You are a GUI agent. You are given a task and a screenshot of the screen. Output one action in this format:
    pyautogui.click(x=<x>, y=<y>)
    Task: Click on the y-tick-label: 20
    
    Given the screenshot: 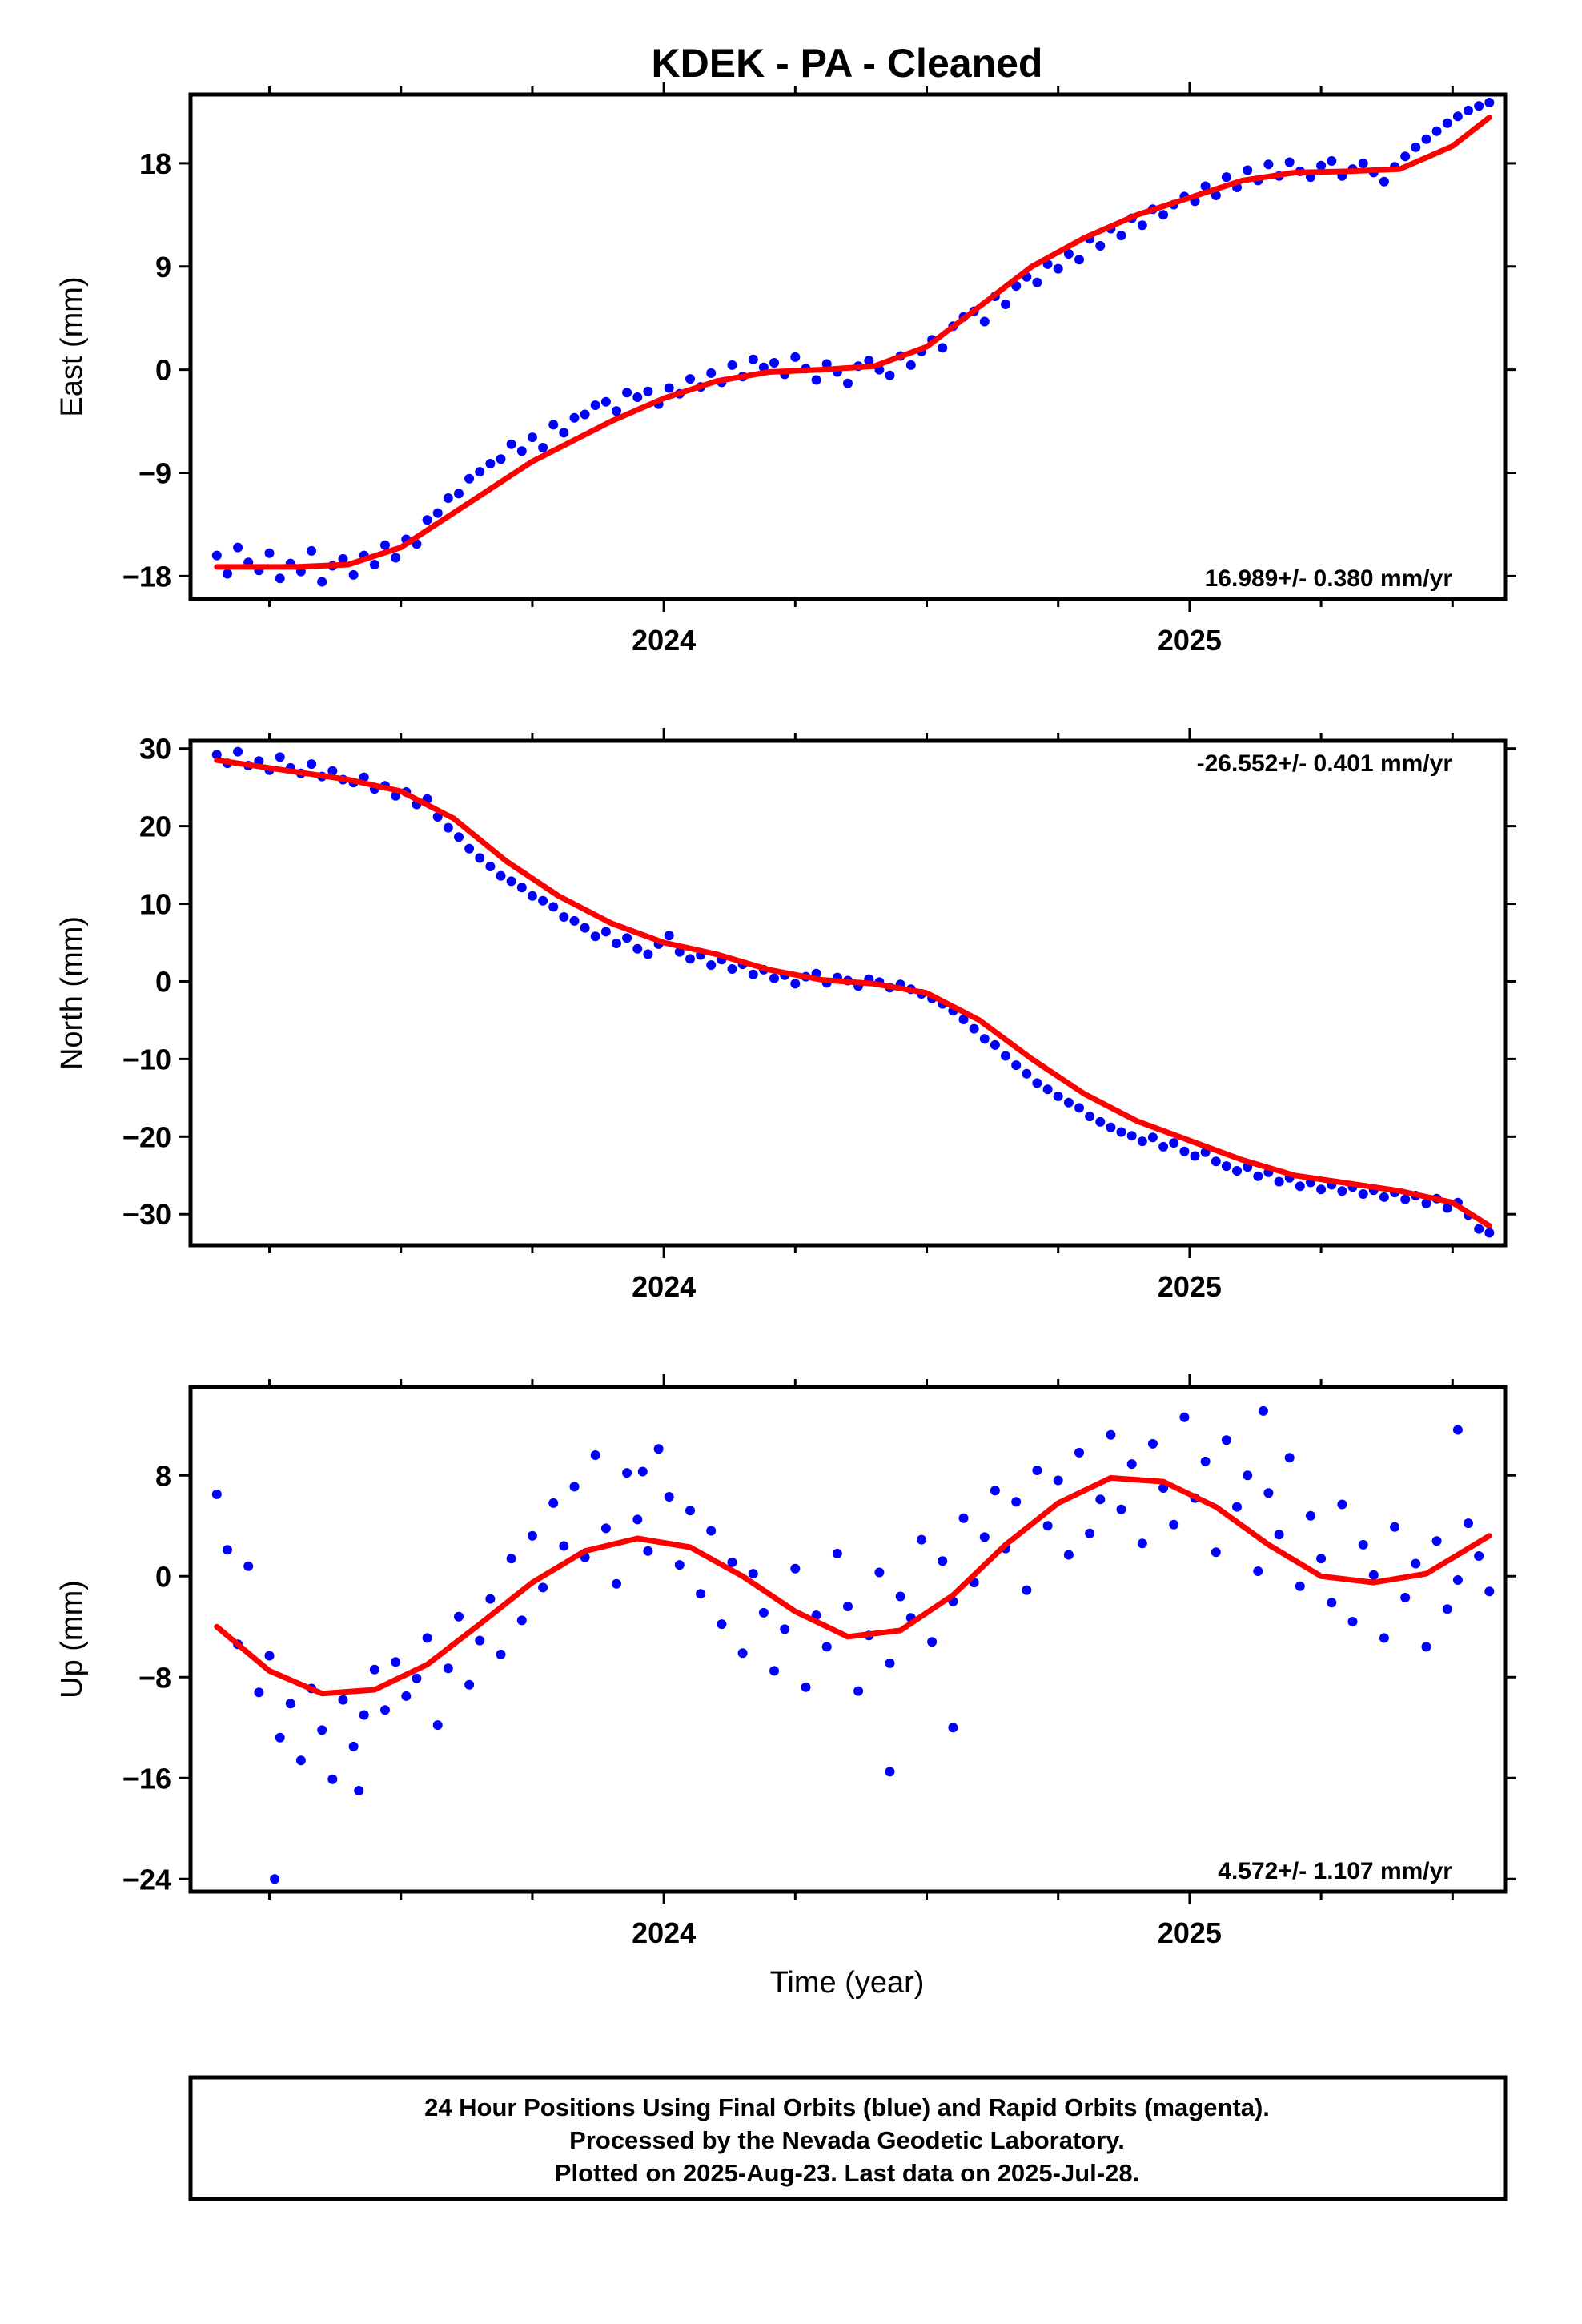 What is the action you would take?
    pyautogui.click(x=155, y=826)
    